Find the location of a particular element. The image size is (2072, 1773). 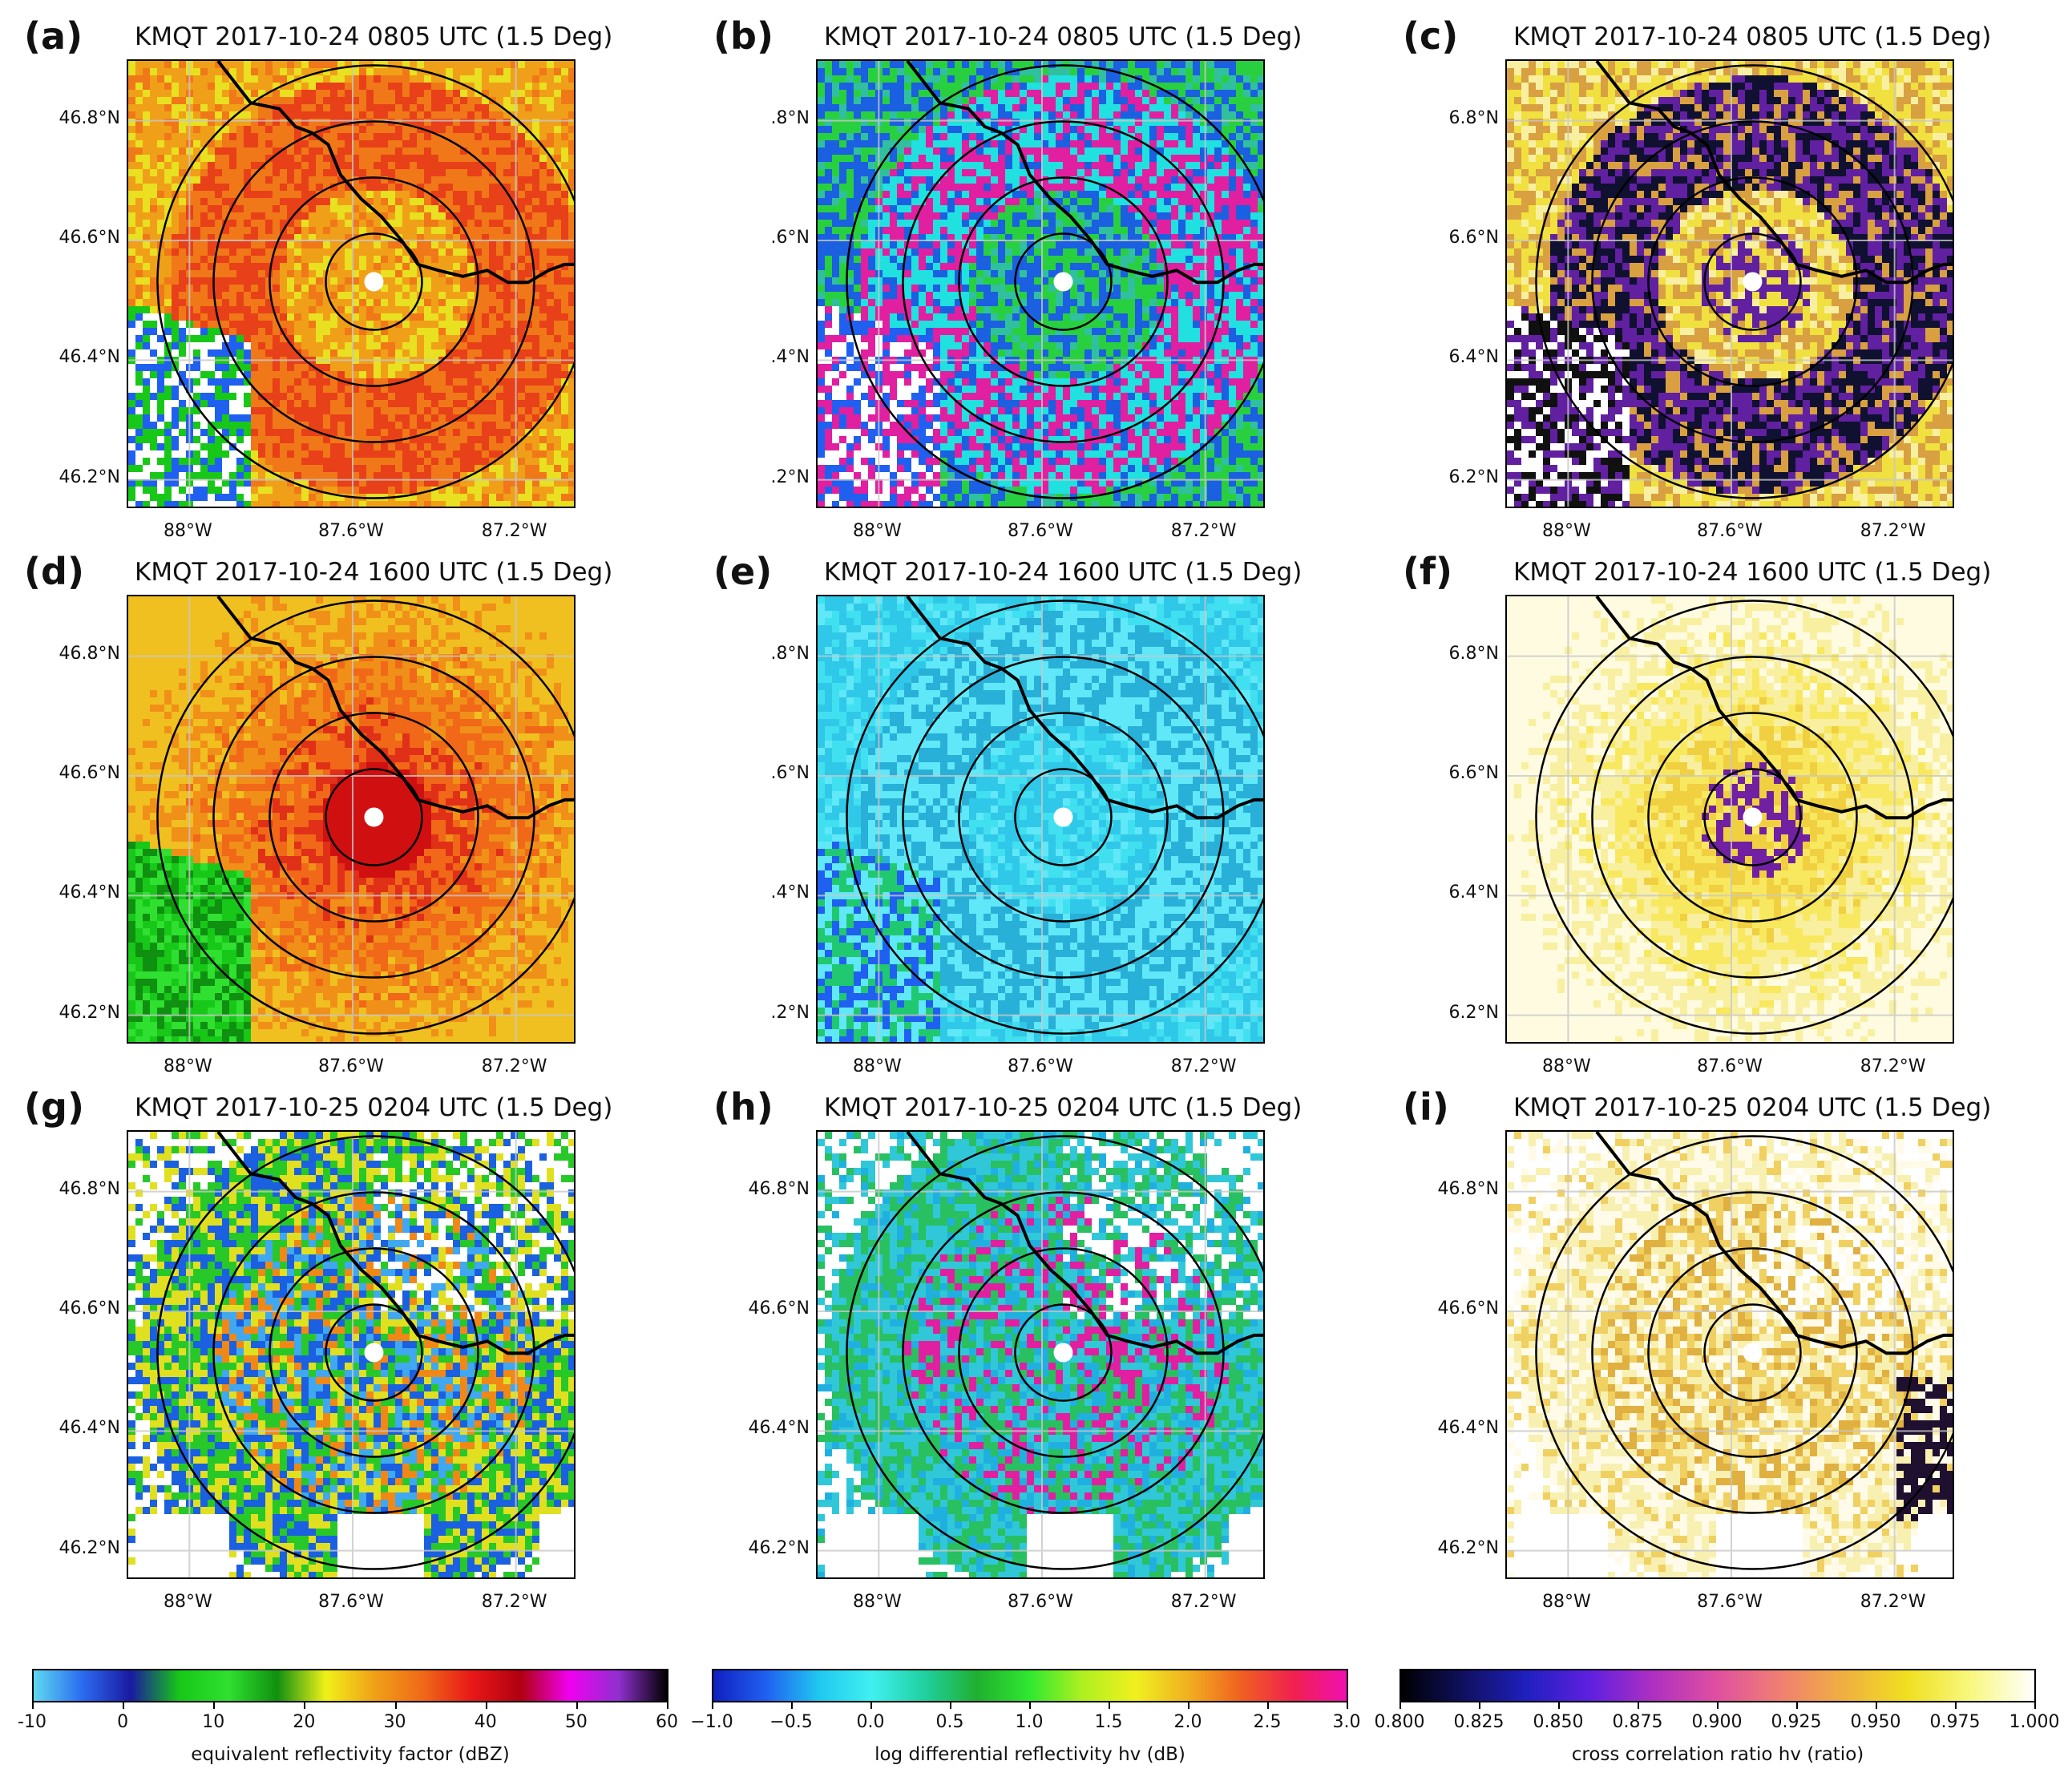

colorbar-tick-label: 0.875 is located at coordinates (1637, 1722).